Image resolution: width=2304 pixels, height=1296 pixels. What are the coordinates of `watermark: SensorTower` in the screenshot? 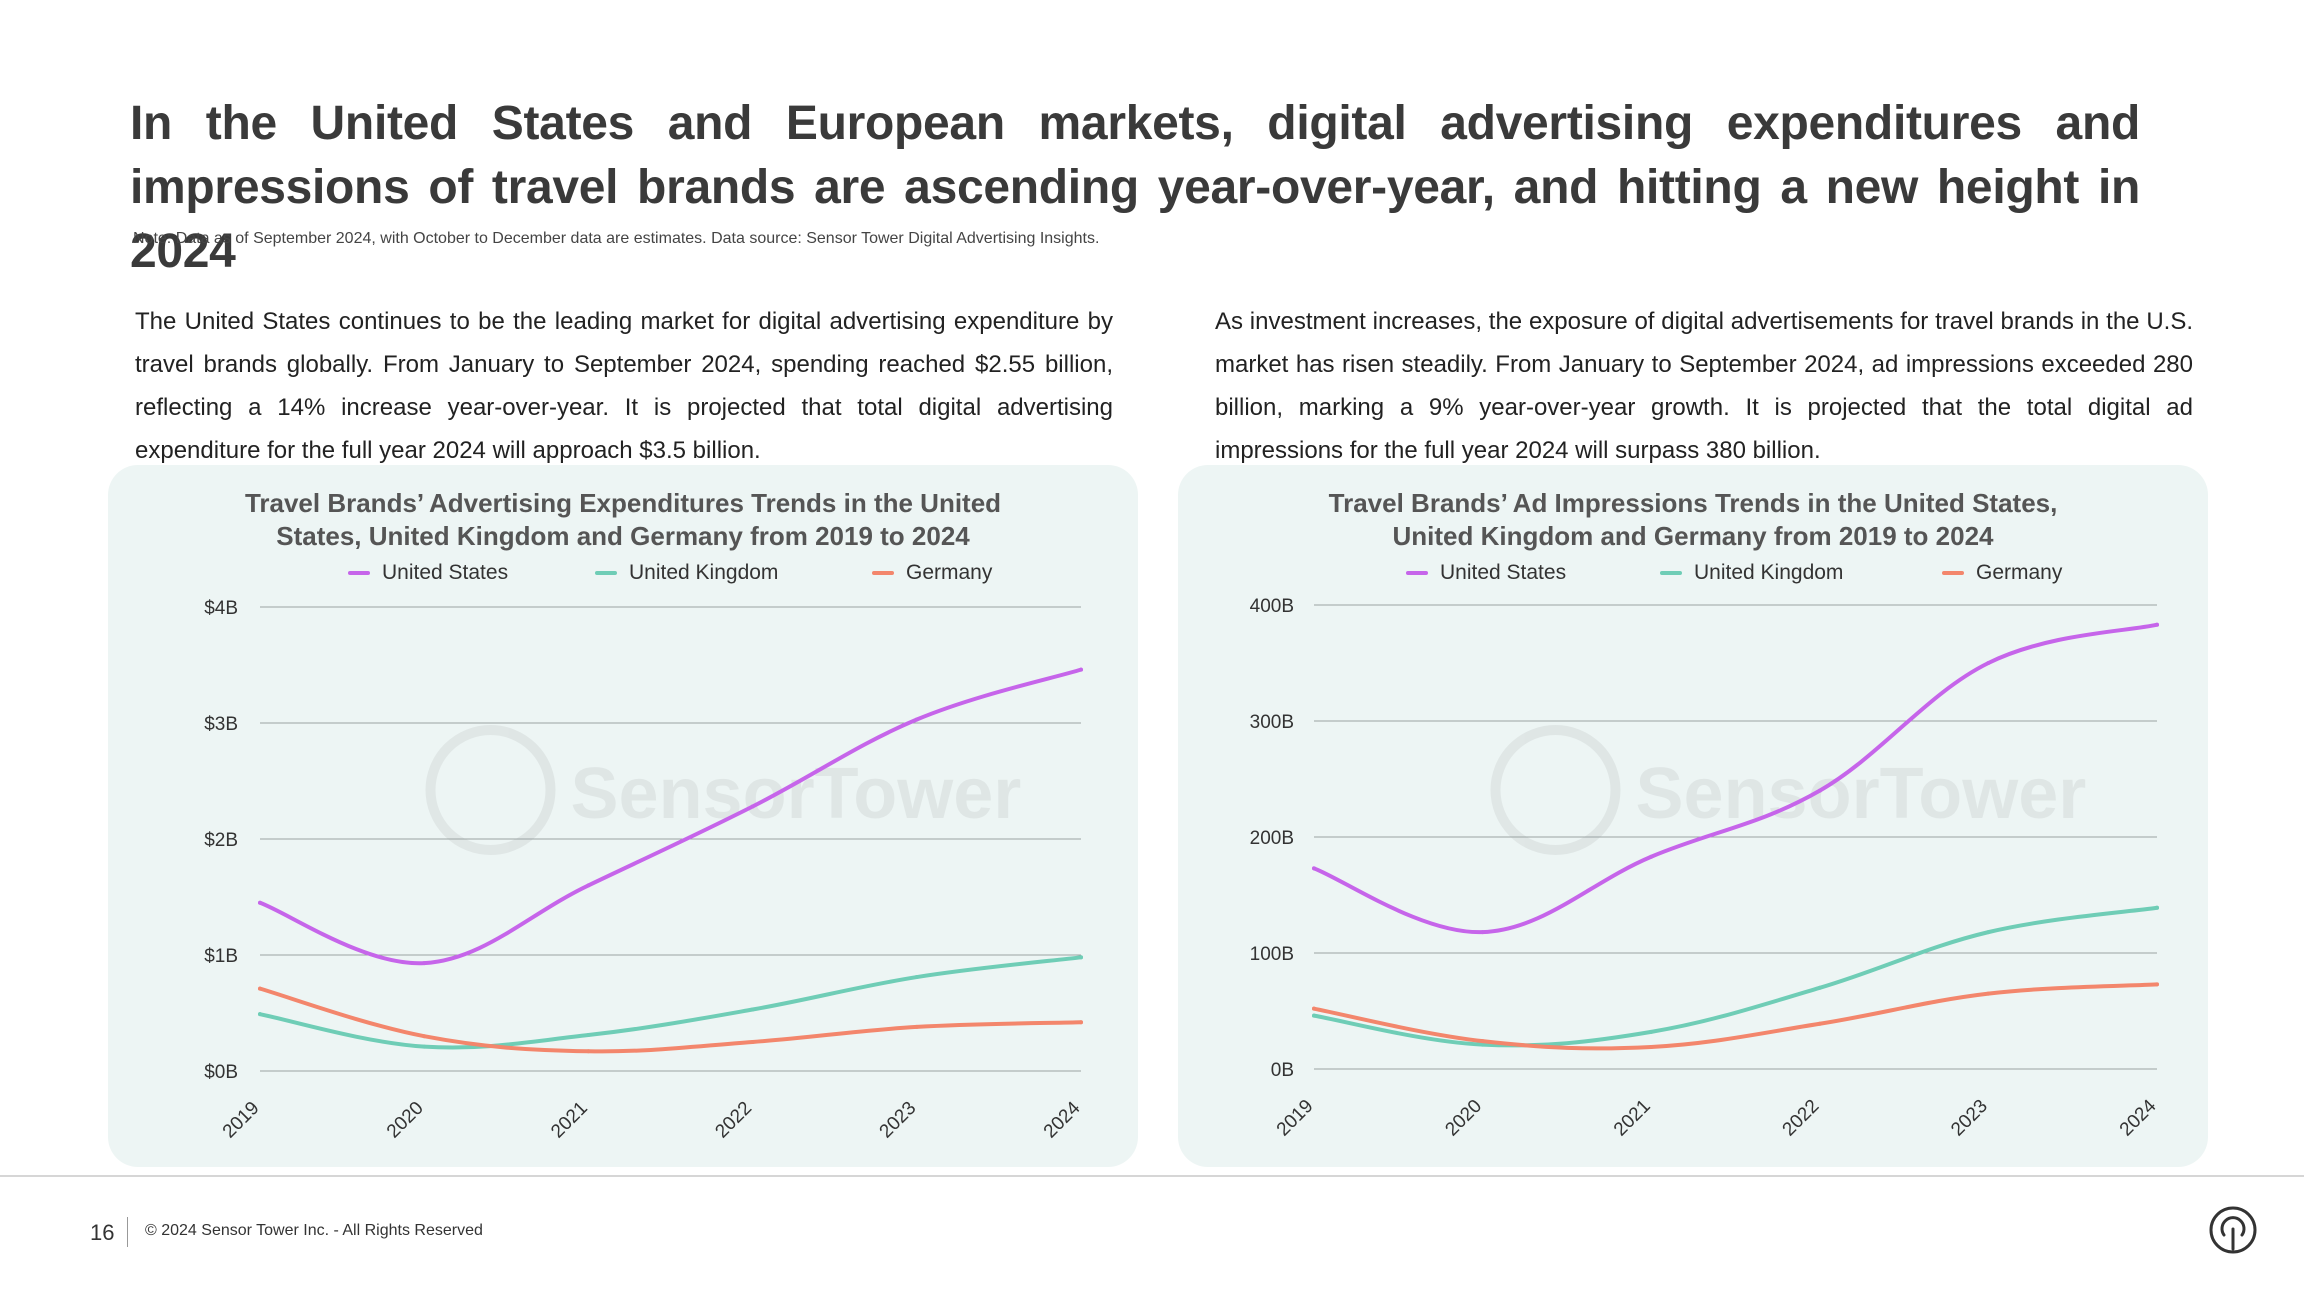 It's located at (723, 790).